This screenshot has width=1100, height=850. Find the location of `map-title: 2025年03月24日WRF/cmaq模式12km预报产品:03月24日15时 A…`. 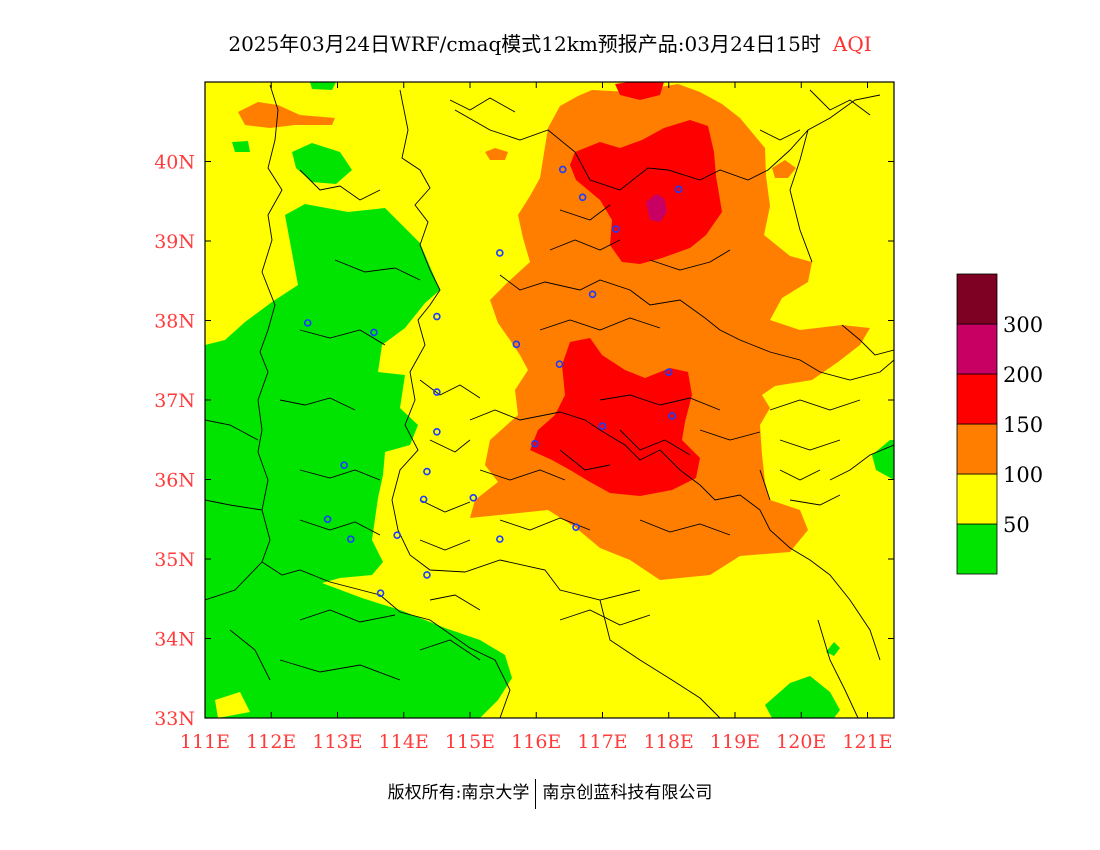

map-title: 2025年03月24日WRF/cmaq模式12km预报产品:03月24日15时 A… is located at coordinates (550, 42).